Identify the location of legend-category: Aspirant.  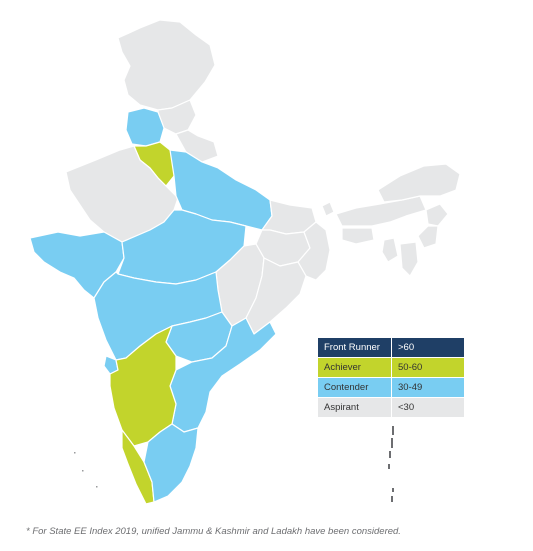
(355, 407).